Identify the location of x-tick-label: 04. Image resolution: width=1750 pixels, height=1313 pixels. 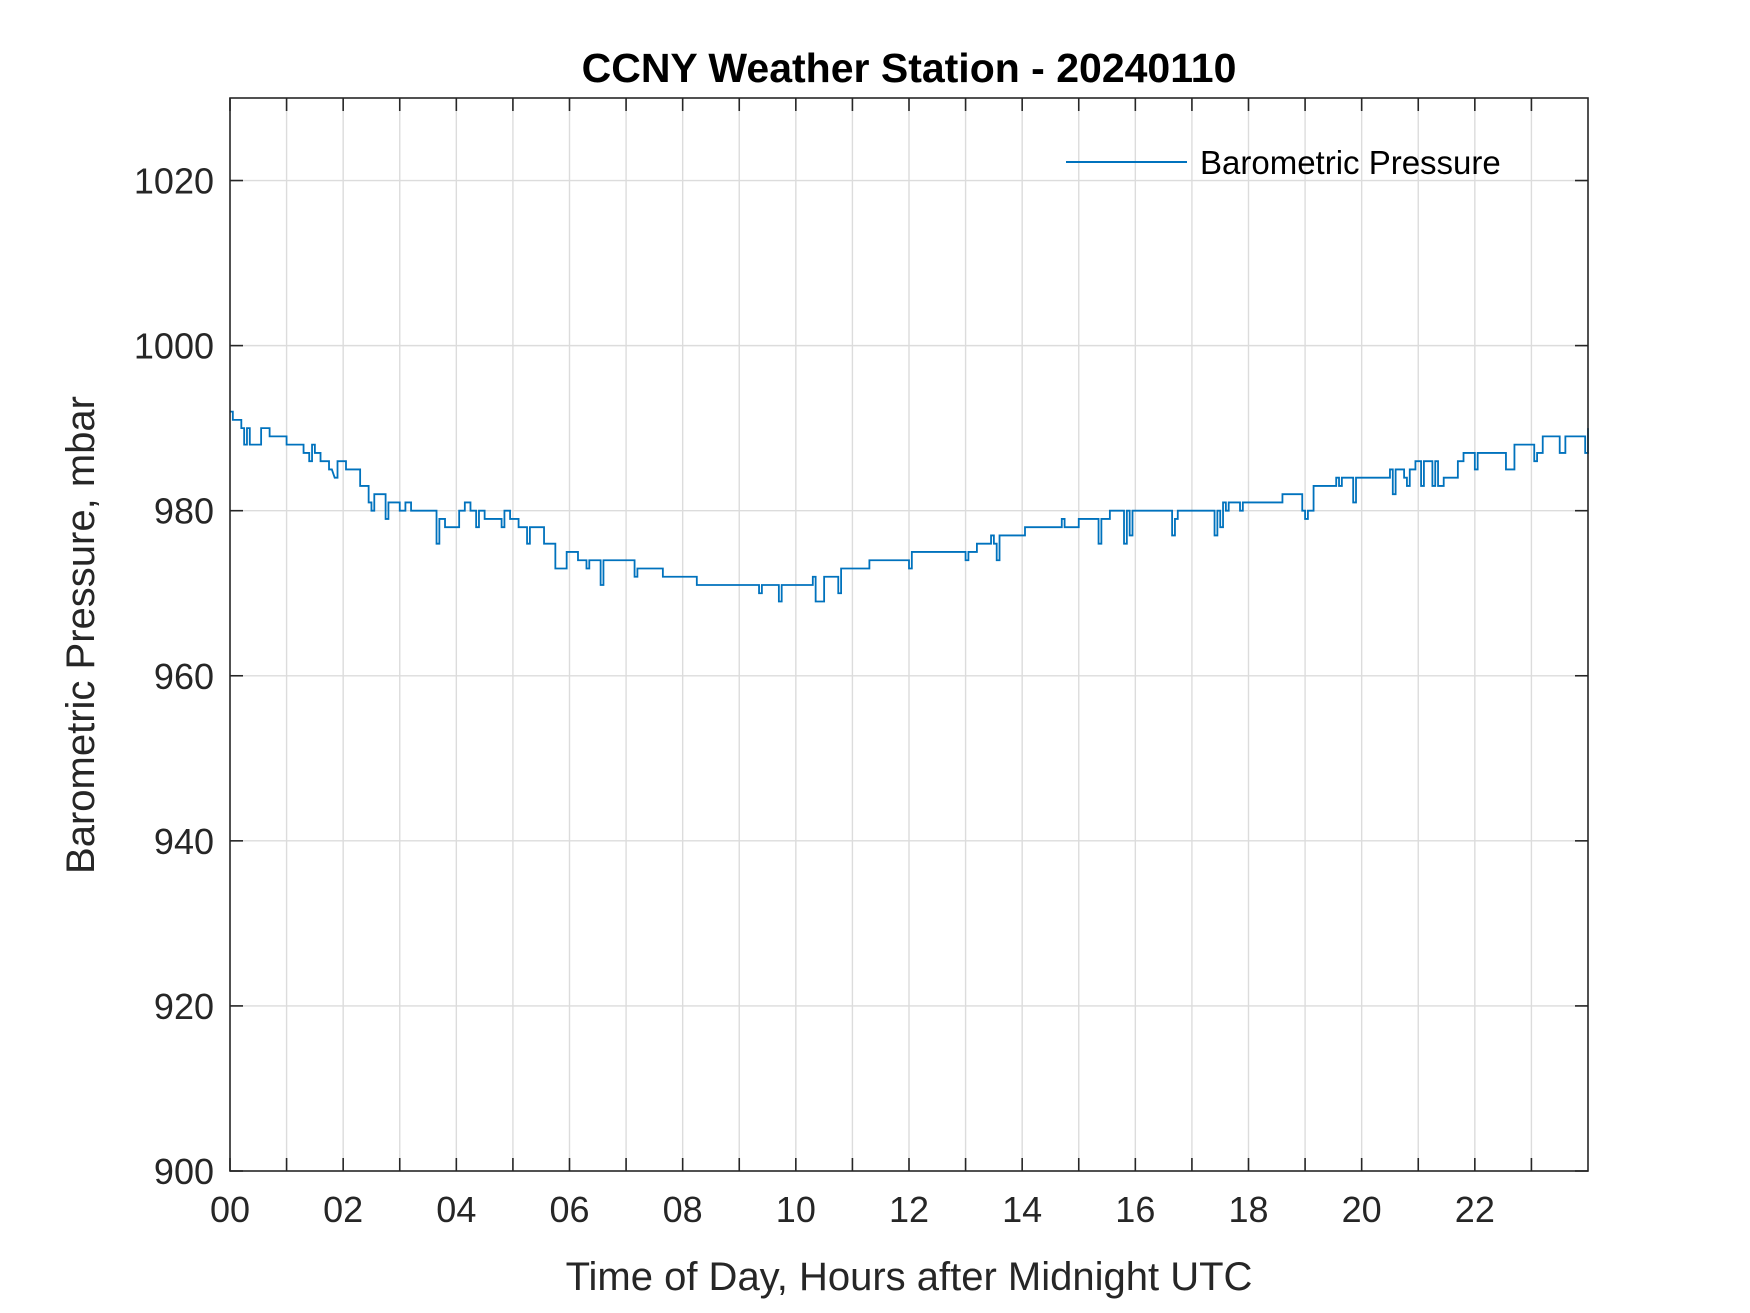
(456, 1209).